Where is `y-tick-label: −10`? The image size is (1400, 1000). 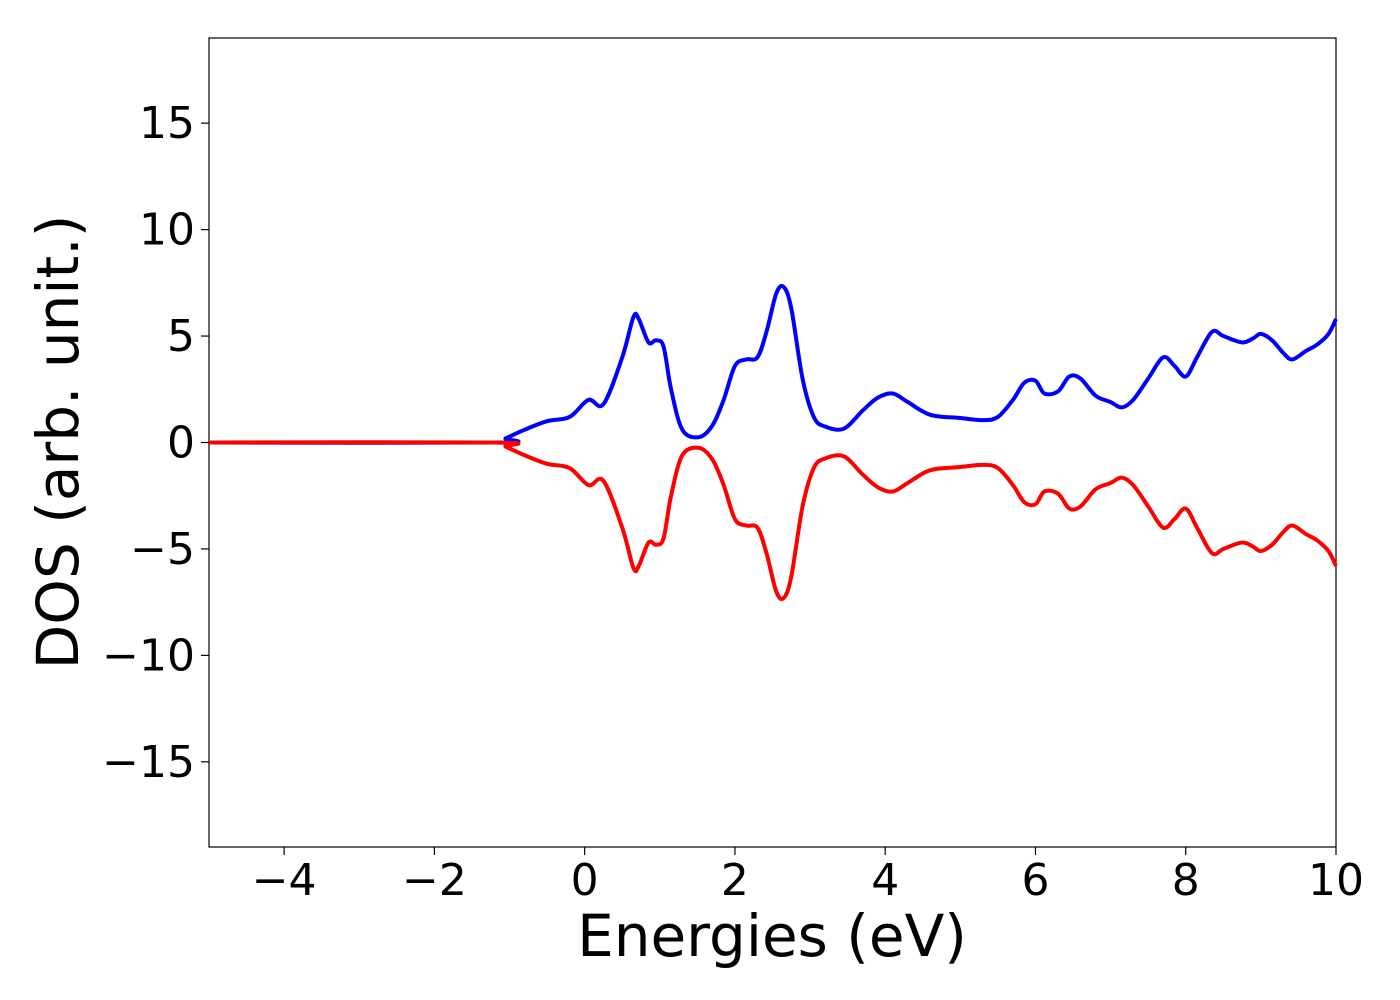
y-tick-label: −10 is located at coordinates (148, 655).